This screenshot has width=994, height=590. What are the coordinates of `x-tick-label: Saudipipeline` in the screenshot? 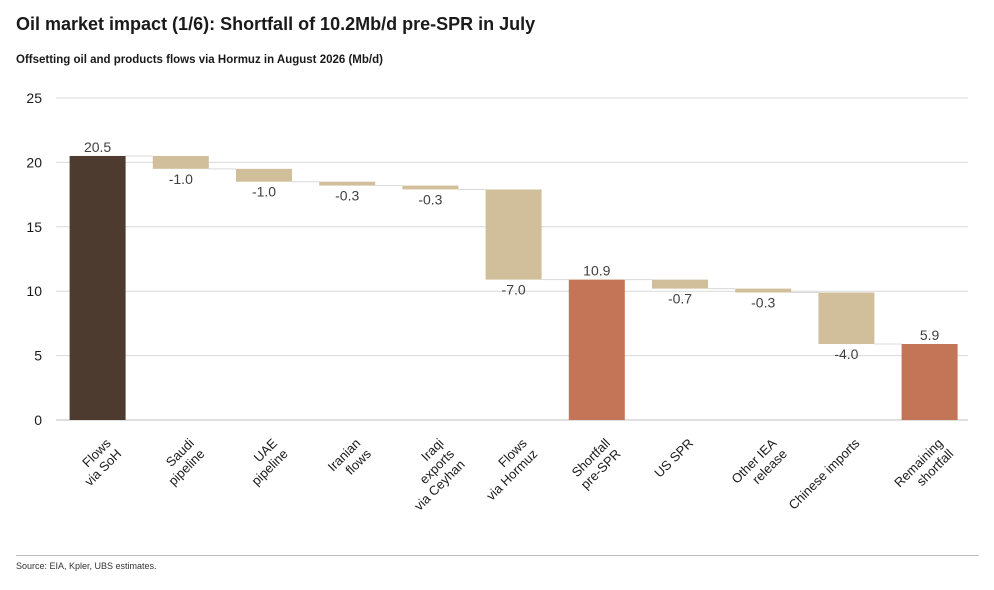 It's located at (181, 461).